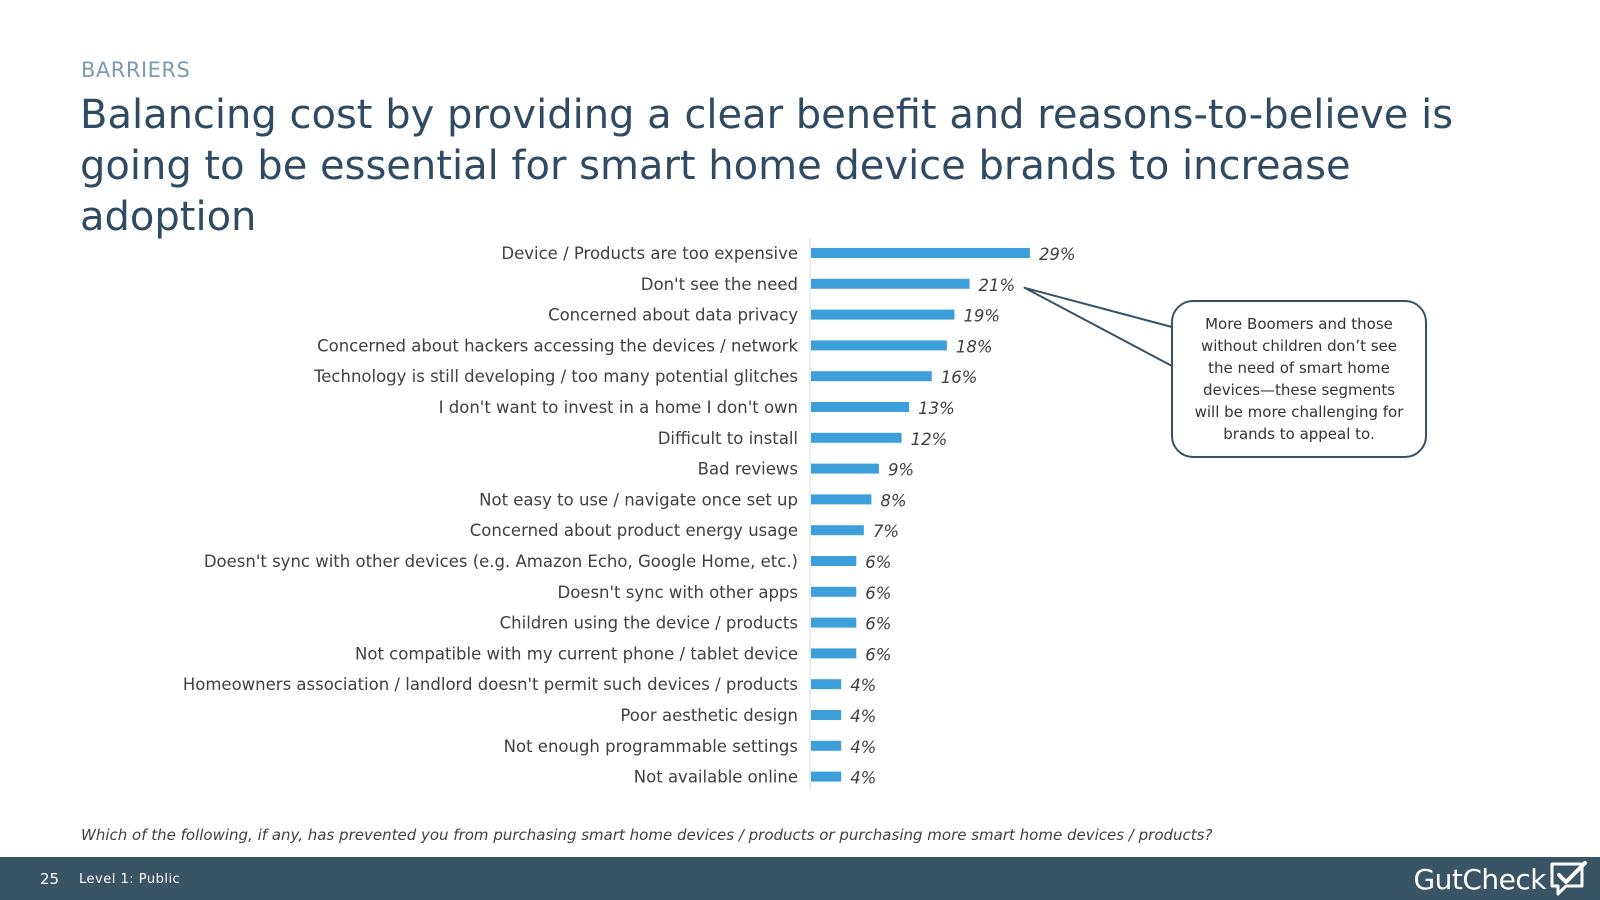 The width and height of the screenshot is (1600, 900). I want to click on category-label: Doesn't sync with other apps, so click(678, 592).